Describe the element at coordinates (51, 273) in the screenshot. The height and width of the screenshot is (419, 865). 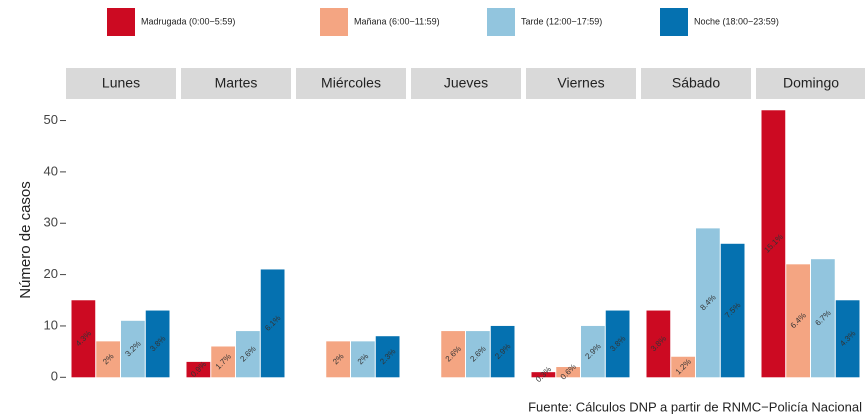
I see `y-tick-label: 20` at that location.